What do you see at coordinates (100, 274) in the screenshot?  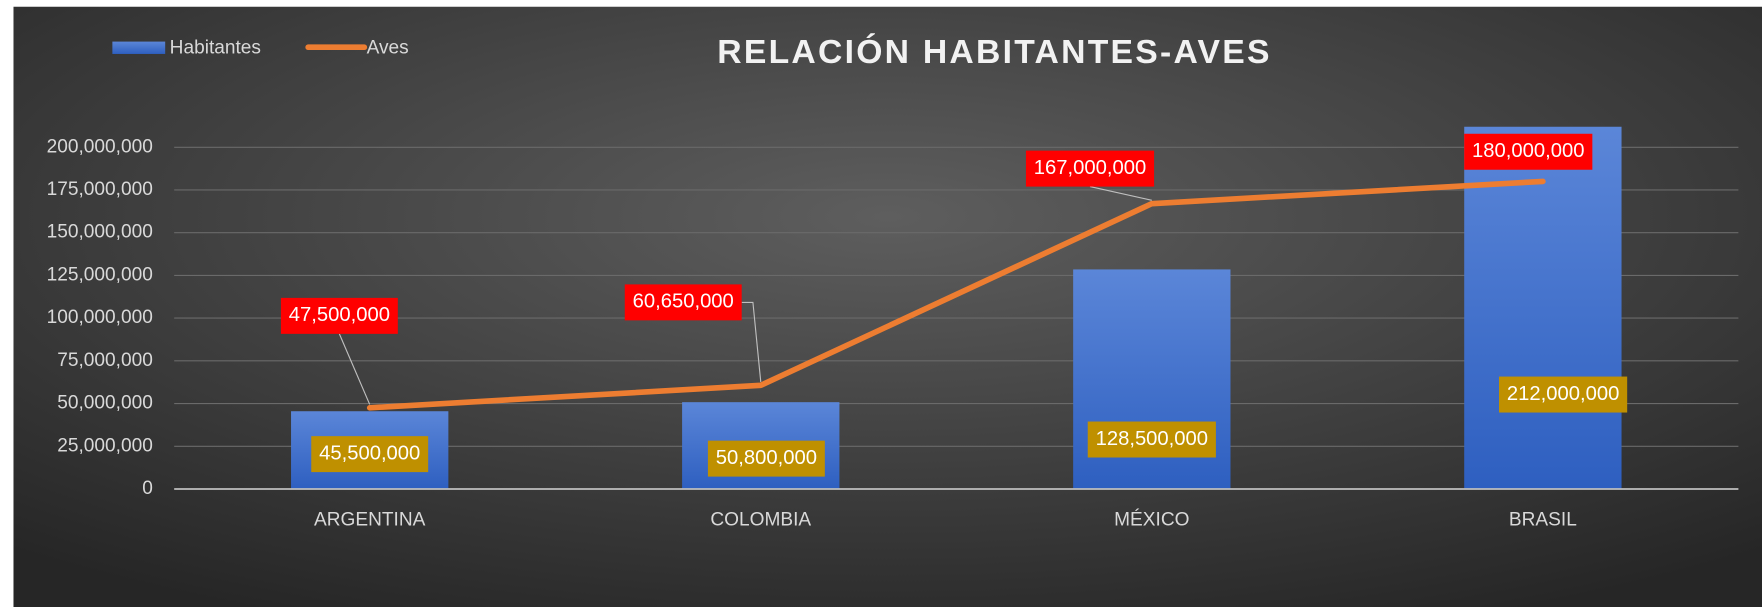 I see `y-tick-label: 125,000,000` at bounding box center [100, 274].